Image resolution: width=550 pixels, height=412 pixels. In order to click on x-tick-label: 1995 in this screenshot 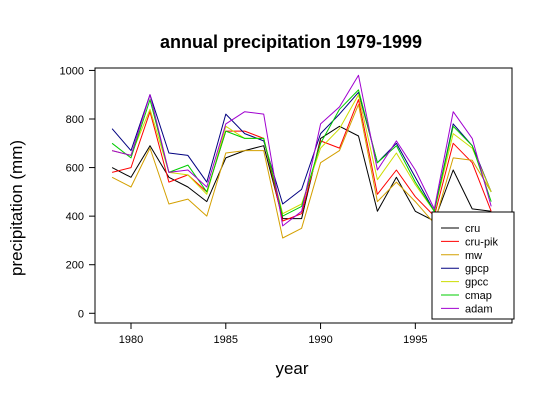, I will do `click(415, 340)`.